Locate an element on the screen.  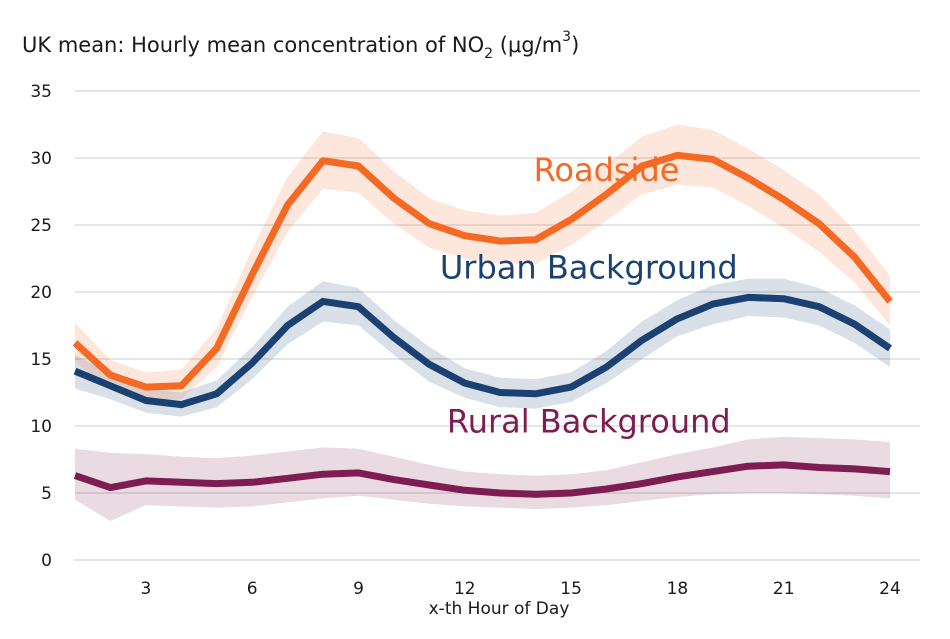
rural-background-line is located at coordinates (482, 479).